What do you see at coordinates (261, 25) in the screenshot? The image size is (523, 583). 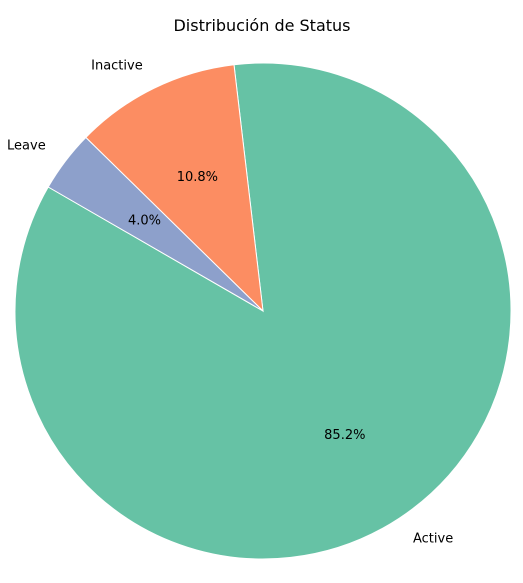 I see `chart-title: Distribución de Status` at bounding box center [261, 25].